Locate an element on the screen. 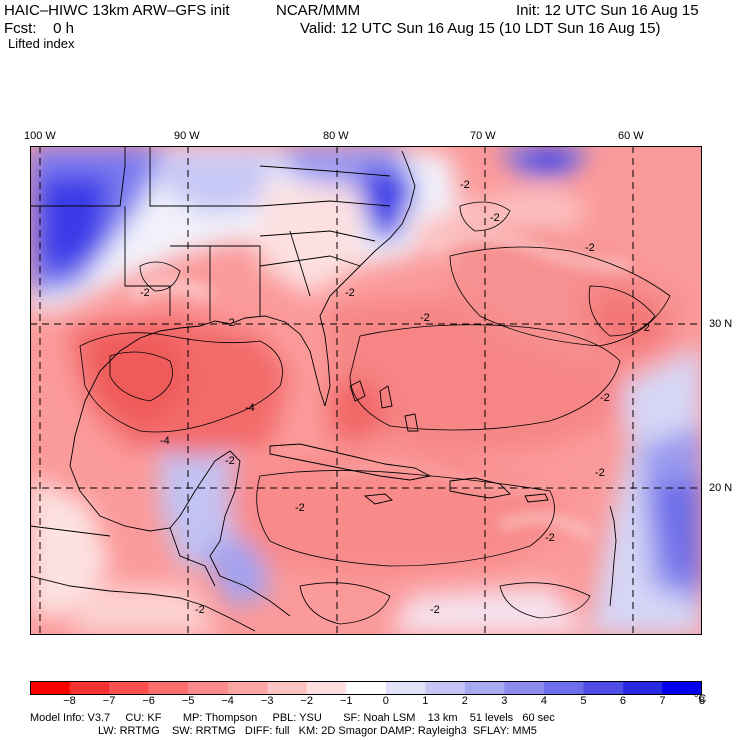 The image size is (740, 740). color-scale-frame is located at coordinates (366, 688).